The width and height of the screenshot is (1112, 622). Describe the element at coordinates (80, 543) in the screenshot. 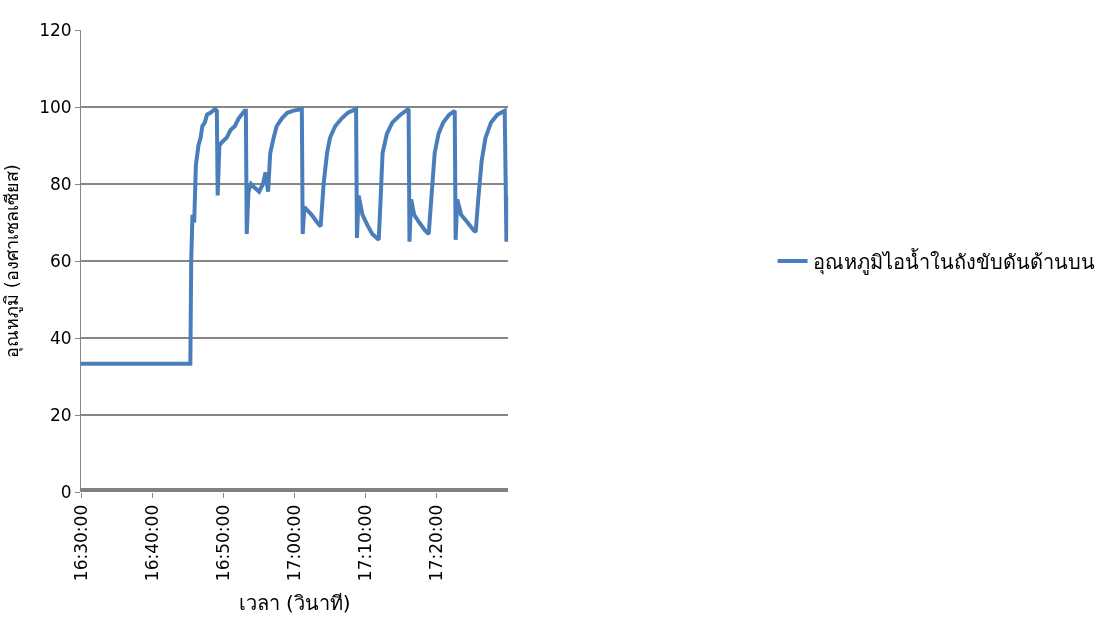

I see `x-tick-label: 16:30:00` at that location.